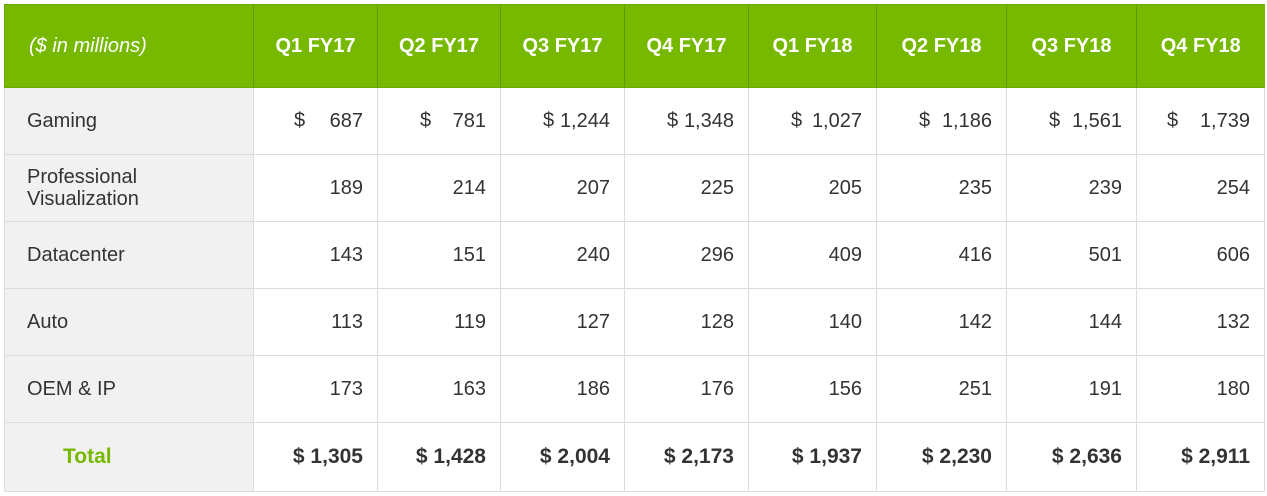 The image size is (1267, 496). What do you see at coordinates (966, 120) in the screenshot?
I see `cell-value: 1,186` at bounding box center [966, 120].